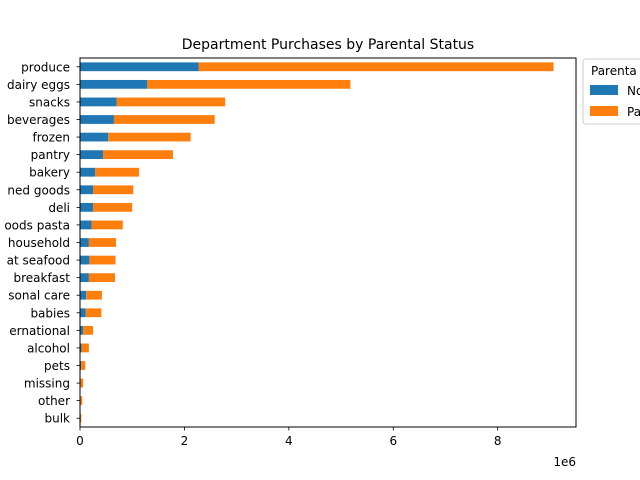  I want to click on y-tick-label: babies, so click(50, 313).